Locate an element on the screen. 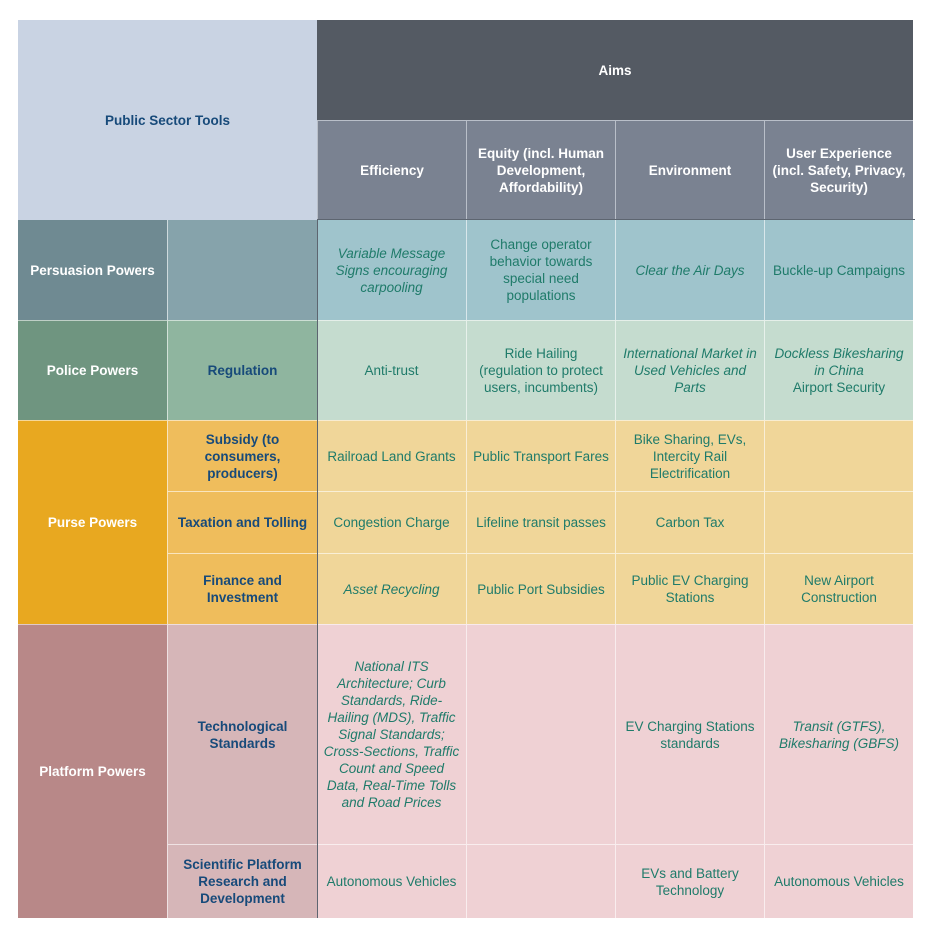 The width and height of the screenshot is (928, 928). research-efficiency-cell: Autonomous Vehicles is located at coordinates (391, 881).